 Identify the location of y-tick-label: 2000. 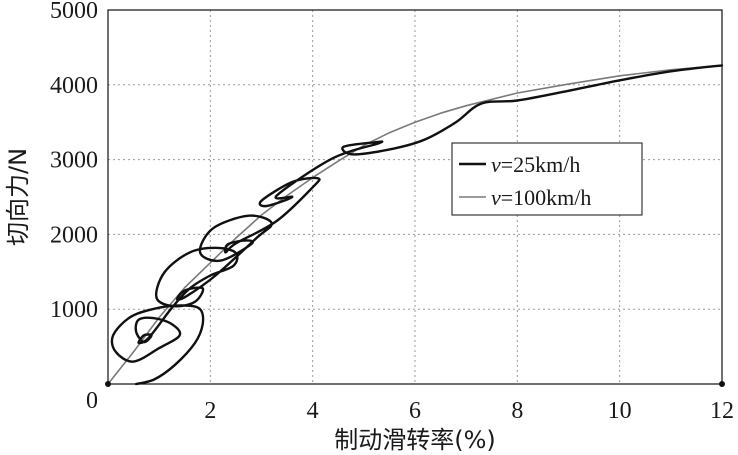
(74, 235).